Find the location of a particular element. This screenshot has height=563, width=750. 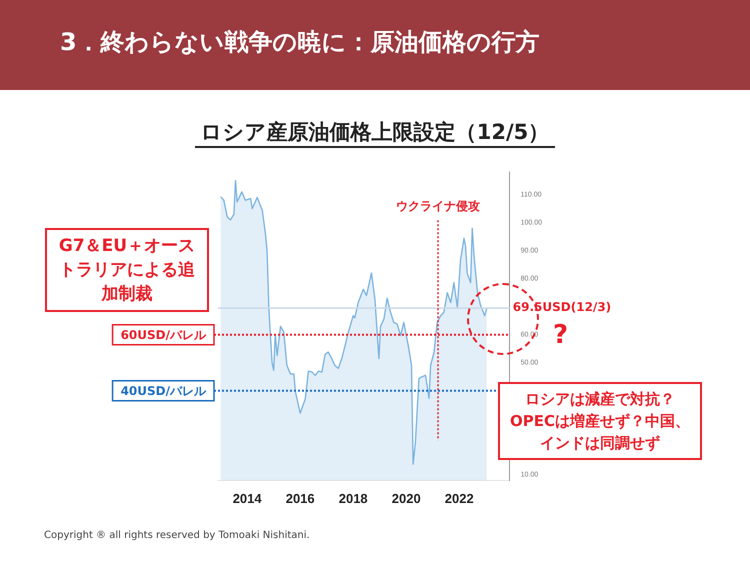

x-tick-label: 2022 is located at coordinates (459, 498).